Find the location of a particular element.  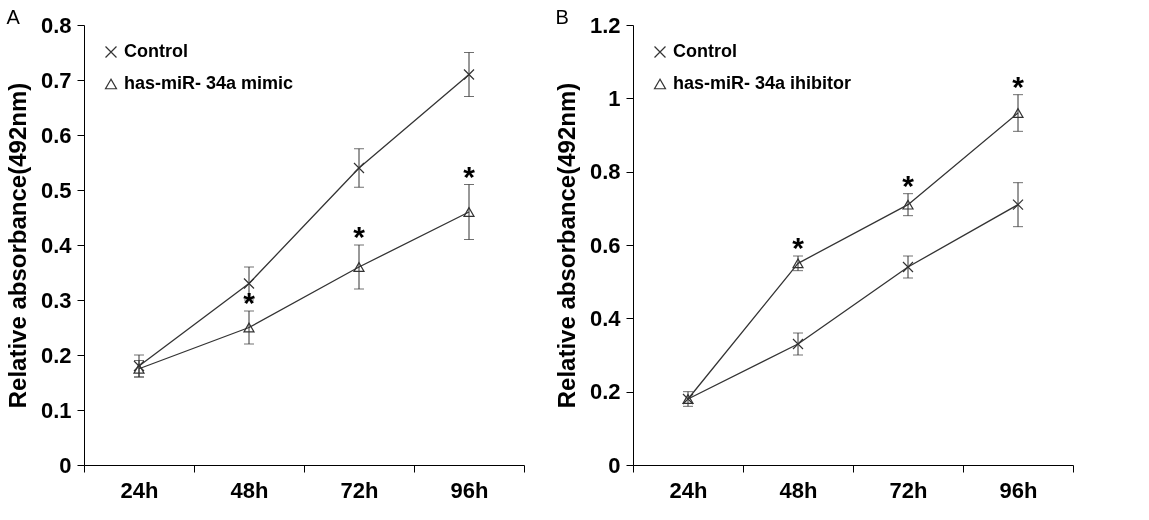

y-tick-label: 0.3 is located at coordinates (56, 300).